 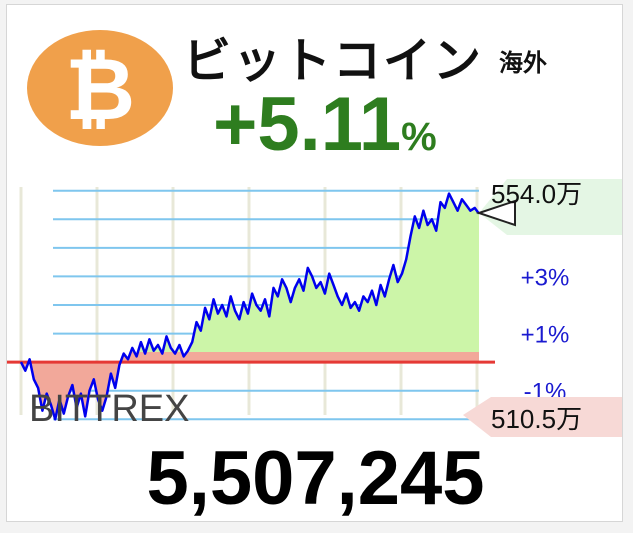 I want to click on bitcoin-logo: ₿, so click(x=100, y=88).